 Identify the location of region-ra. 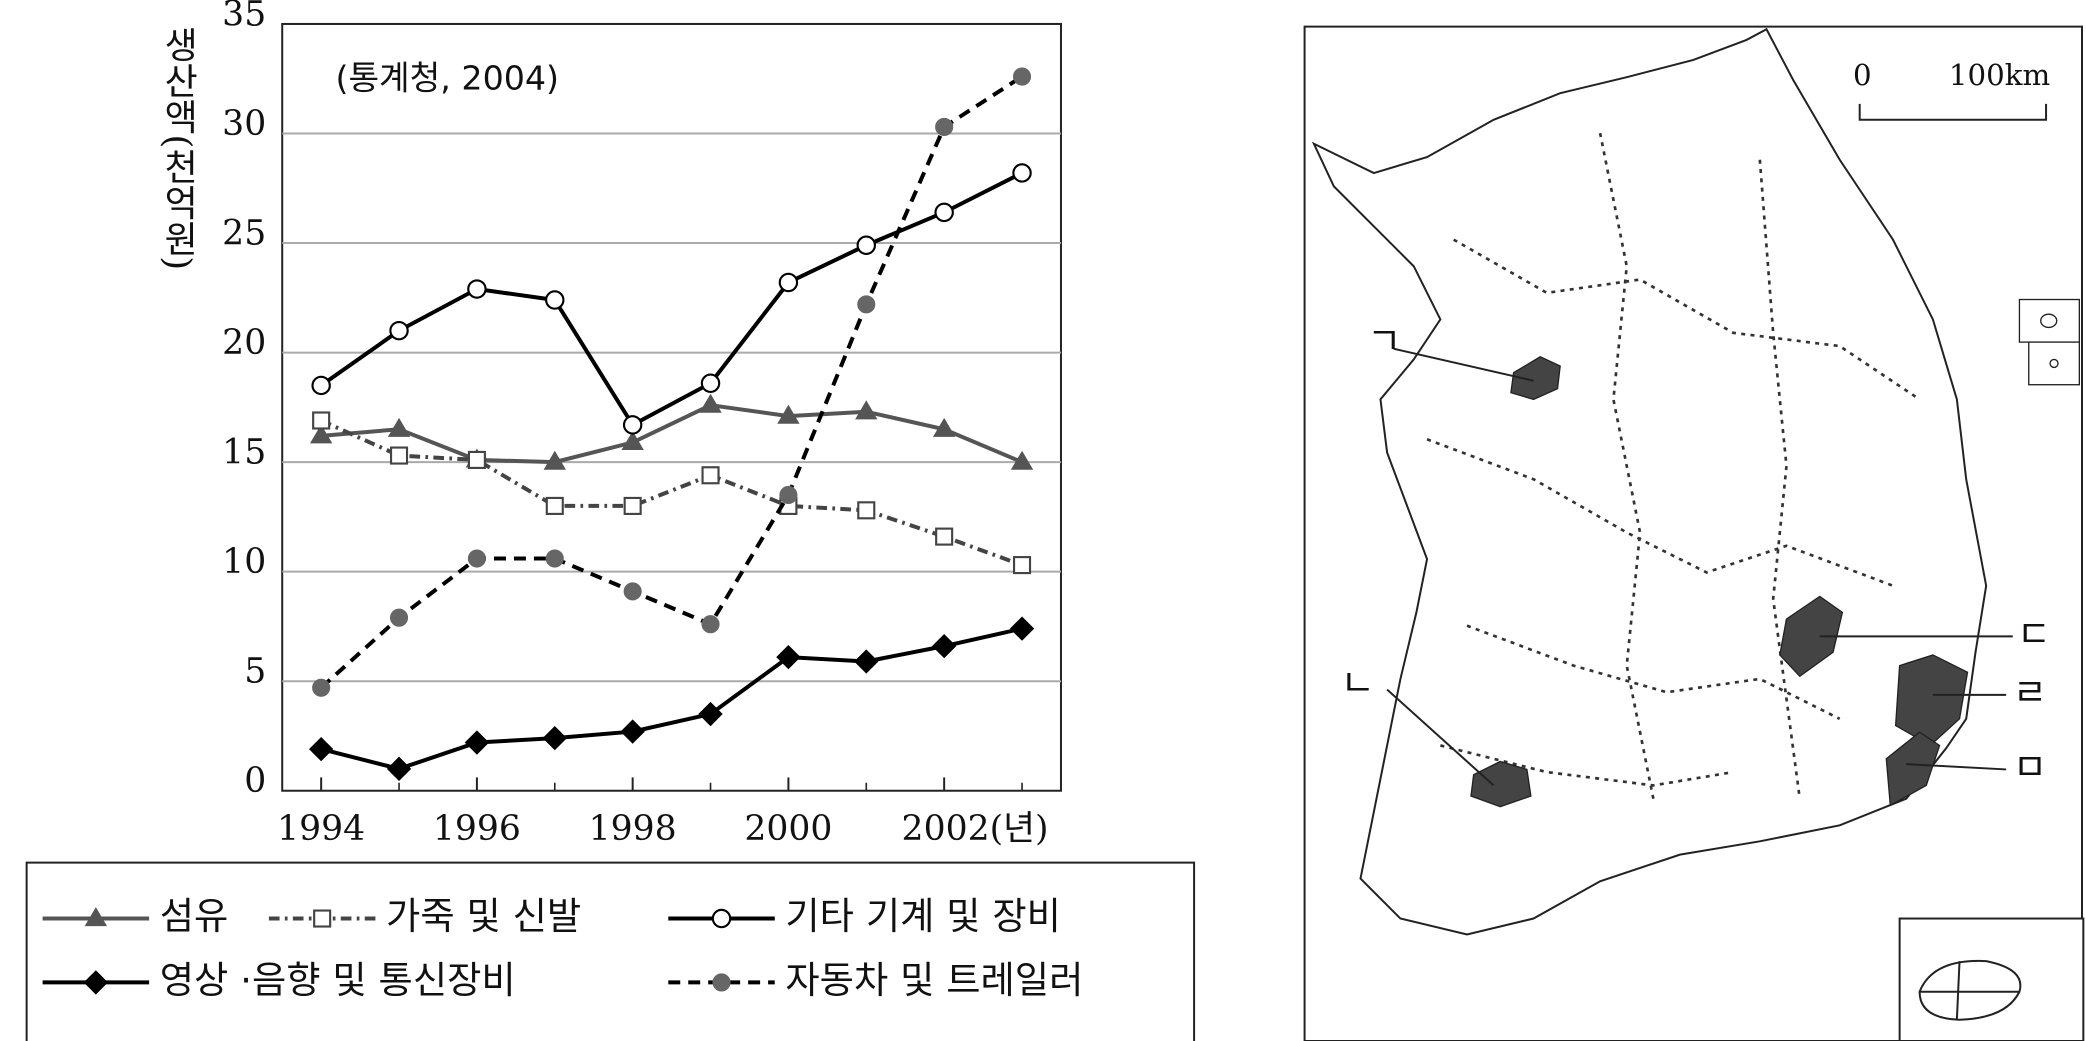
(1931, 700).